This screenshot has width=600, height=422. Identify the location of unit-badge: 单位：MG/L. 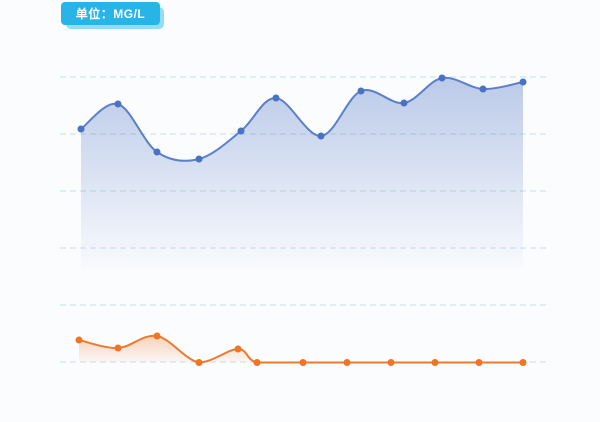
(112, 15).